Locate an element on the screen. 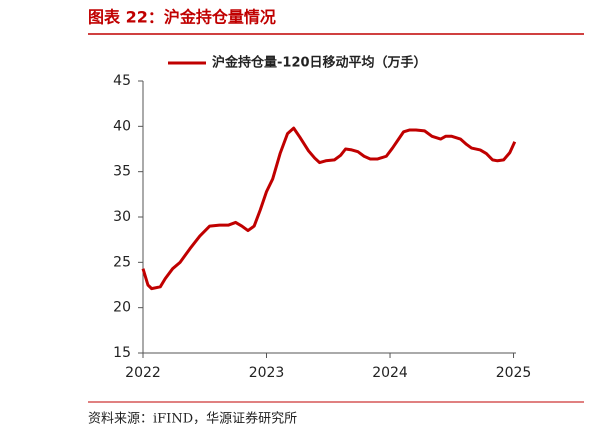  x-tick-label: 2023 is located at coordinates (267, 373).